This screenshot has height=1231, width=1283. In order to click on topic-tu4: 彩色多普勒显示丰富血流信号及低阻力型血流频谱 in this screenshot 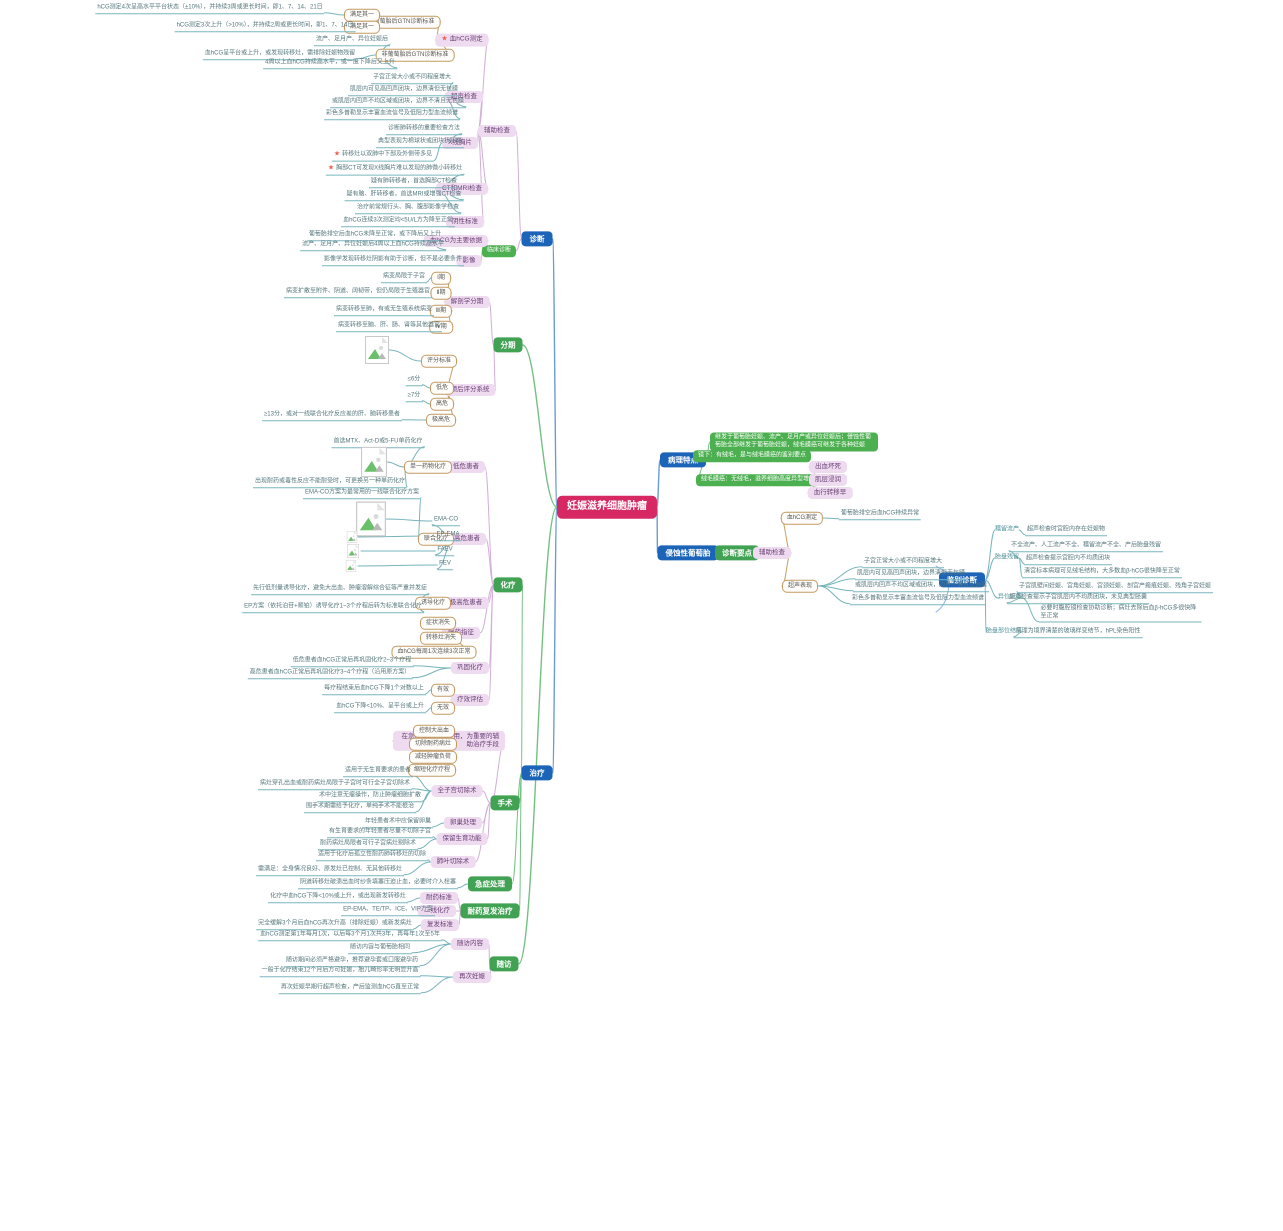, I will do `click(392, 115)`.